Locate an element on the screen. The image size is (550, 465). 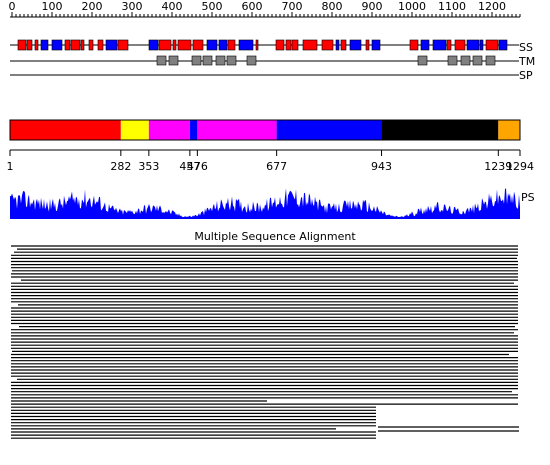
ruler-tick-label: 1000 is located at coordinates (412, 6).